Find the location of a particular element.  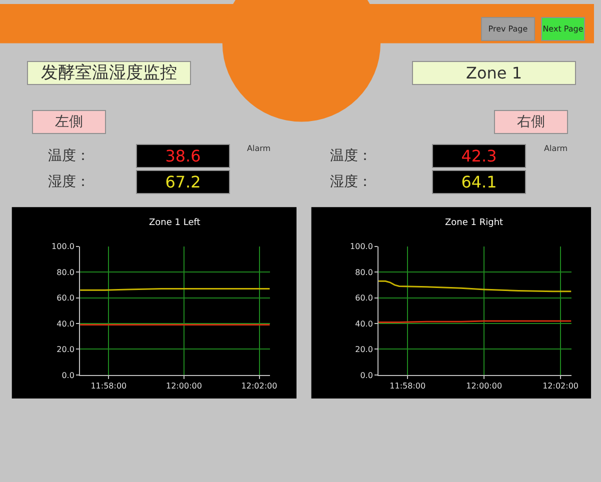

text: 右側 is located at coordinates (531, 122).